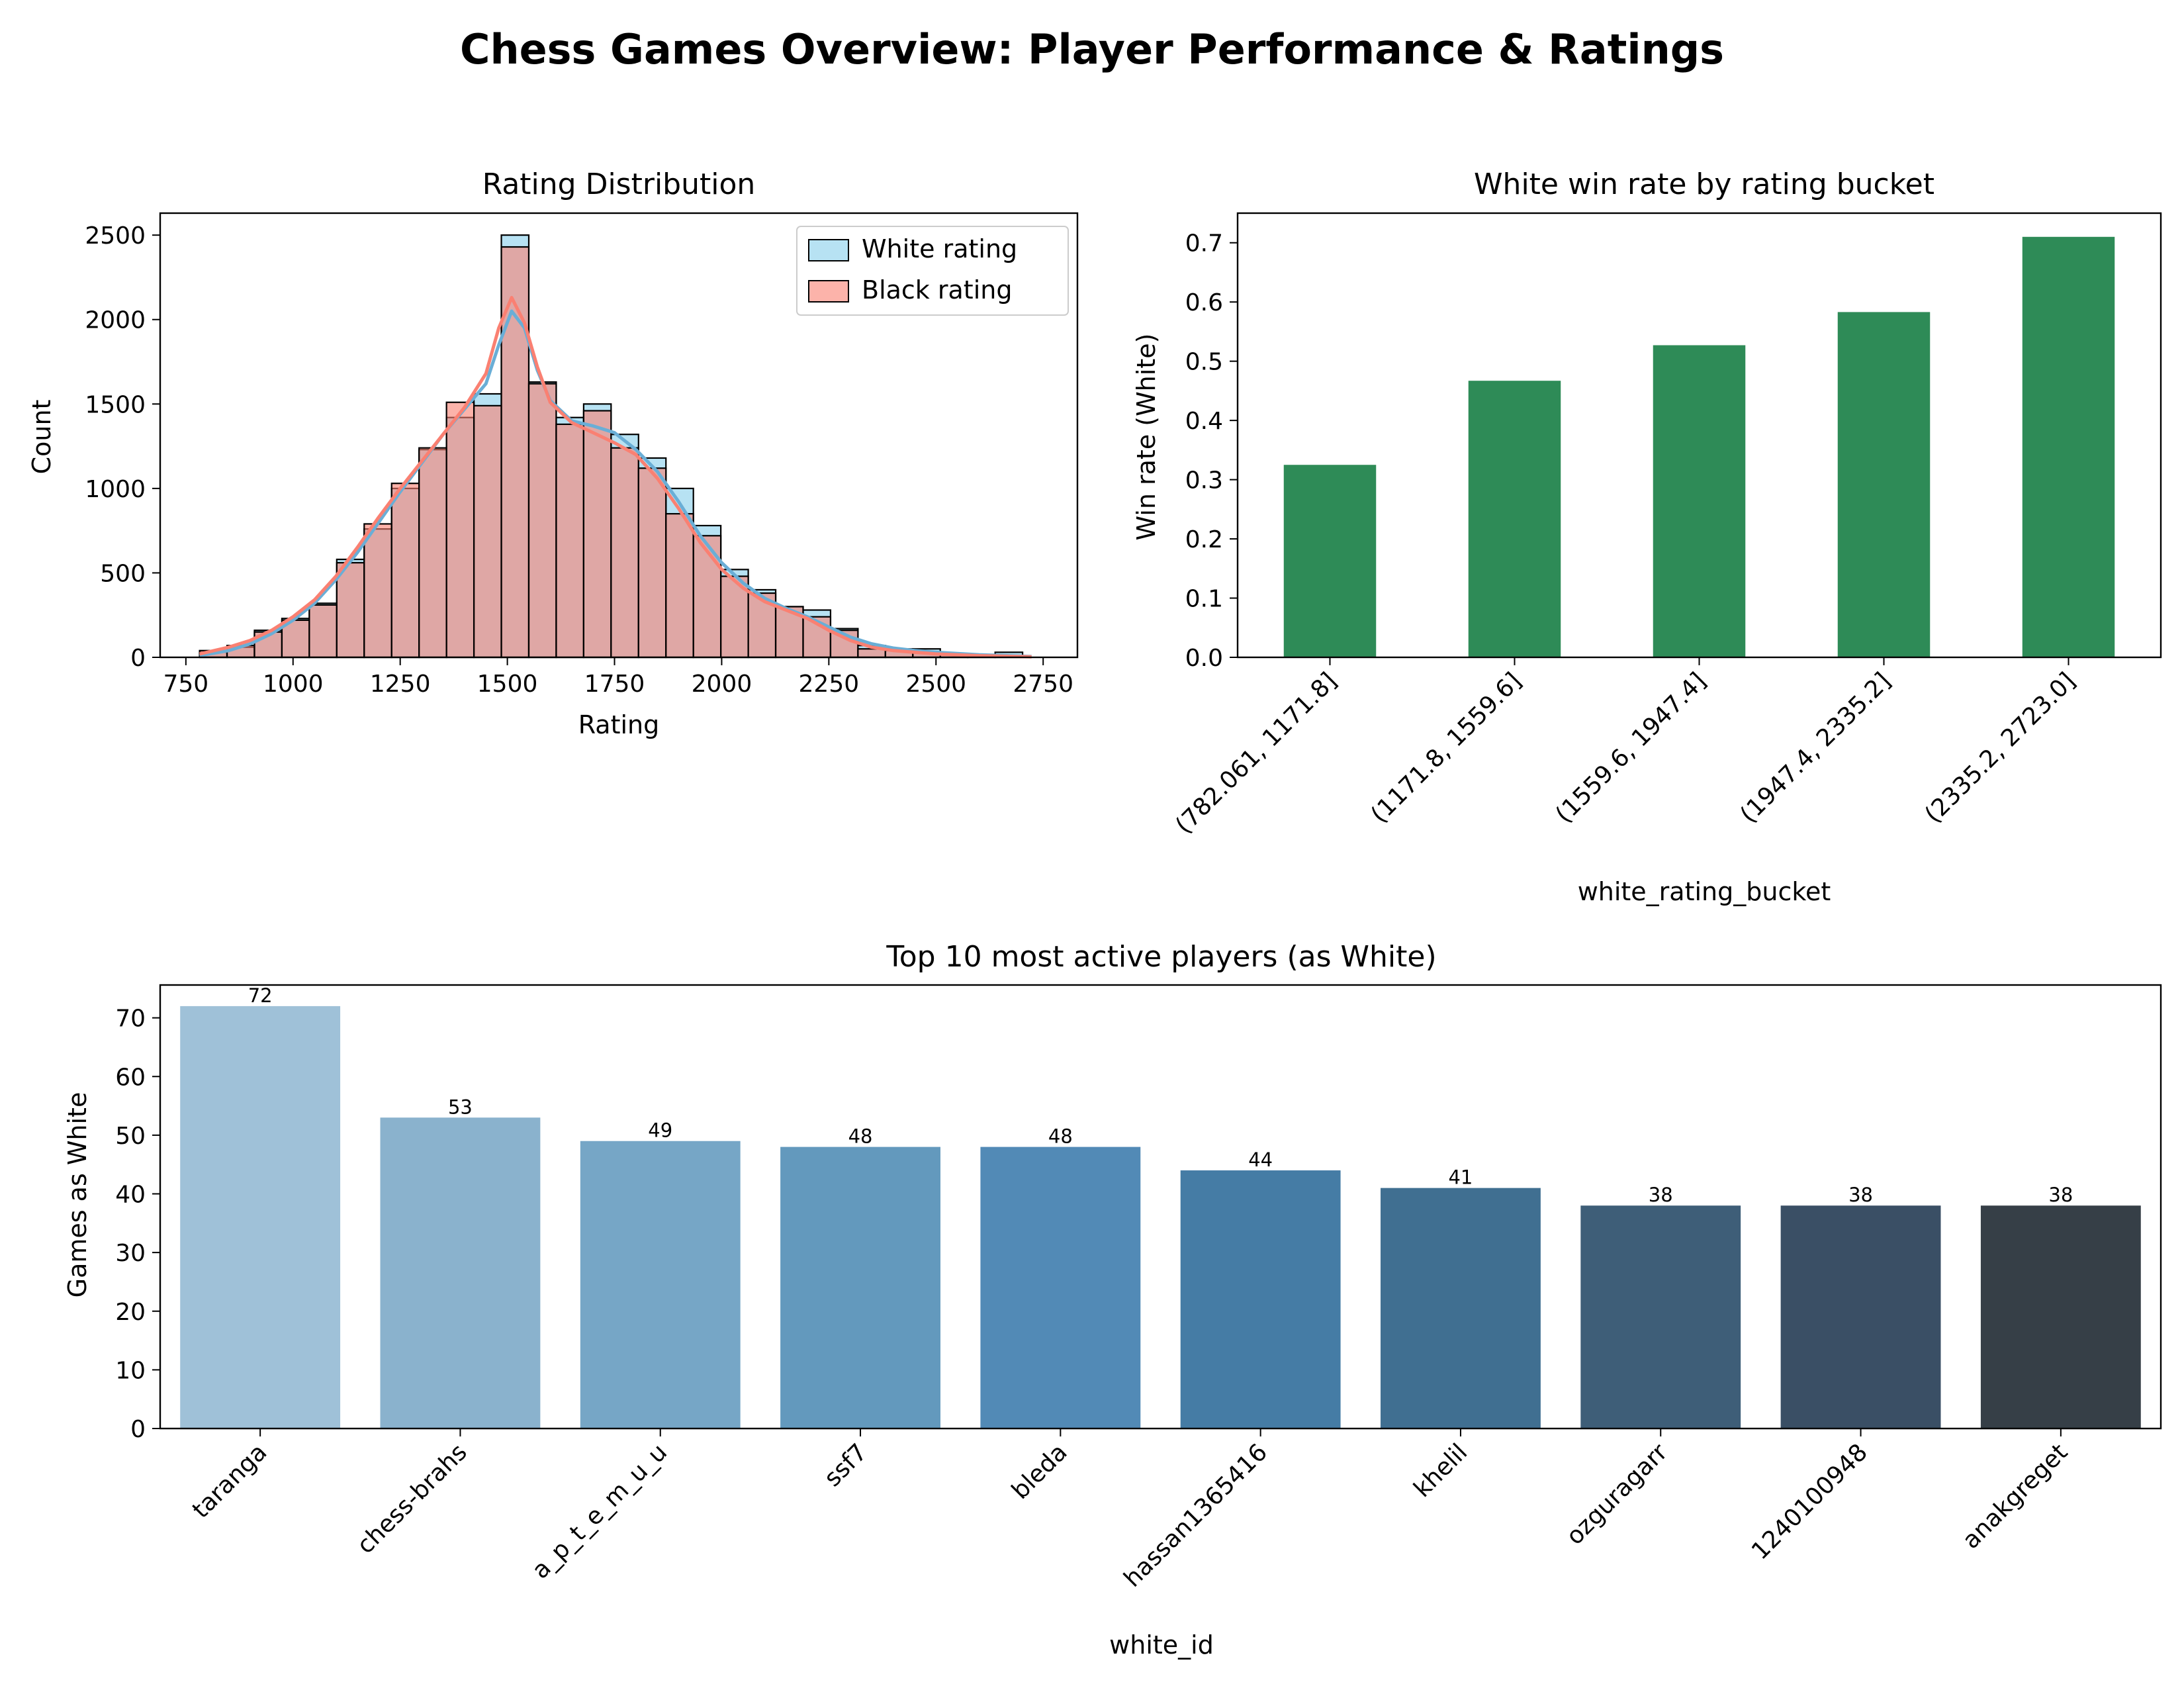  Describe the element at coordinates (1204, 599) in the screenshot. I see `y-tick-label: 0.1` at that location.